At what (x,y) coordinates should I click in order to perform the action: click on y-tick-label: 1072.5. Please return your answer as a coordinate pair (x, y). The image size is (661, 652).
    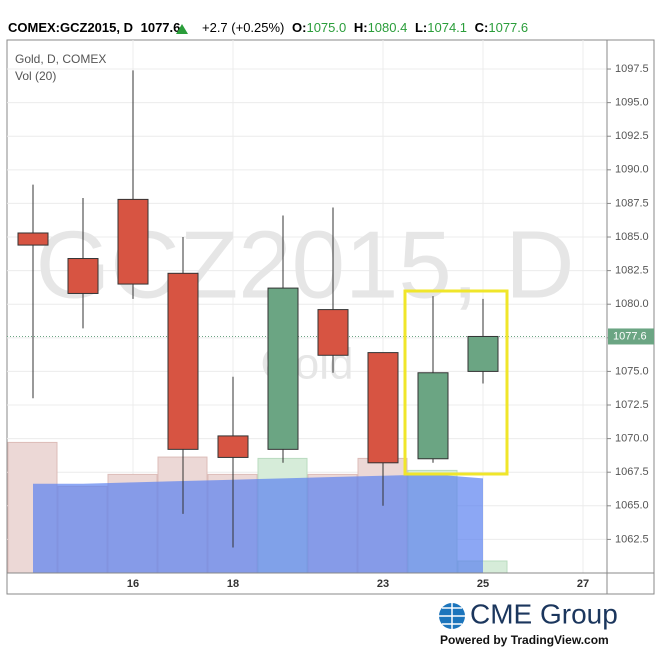
    Looking at the image, I should click on (632, 405).